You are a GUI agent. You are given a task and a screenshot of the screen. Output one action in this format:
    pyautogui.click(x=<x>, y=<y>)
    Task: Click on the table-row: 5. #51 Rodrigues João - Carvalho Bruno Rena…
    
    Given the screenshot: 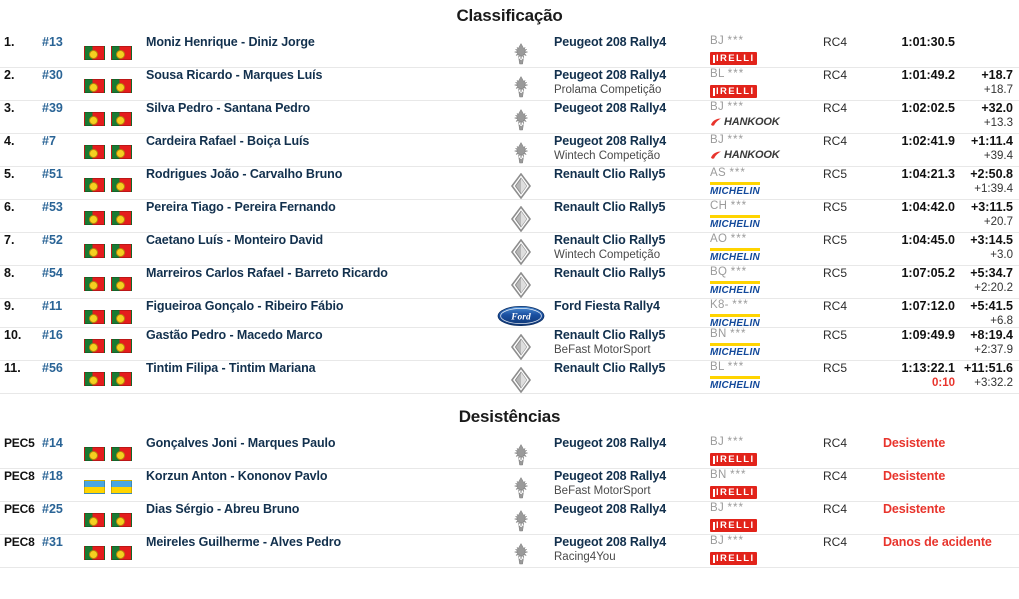 What is the action you would take?
    pyautogui.click(x=509, y=183)
    